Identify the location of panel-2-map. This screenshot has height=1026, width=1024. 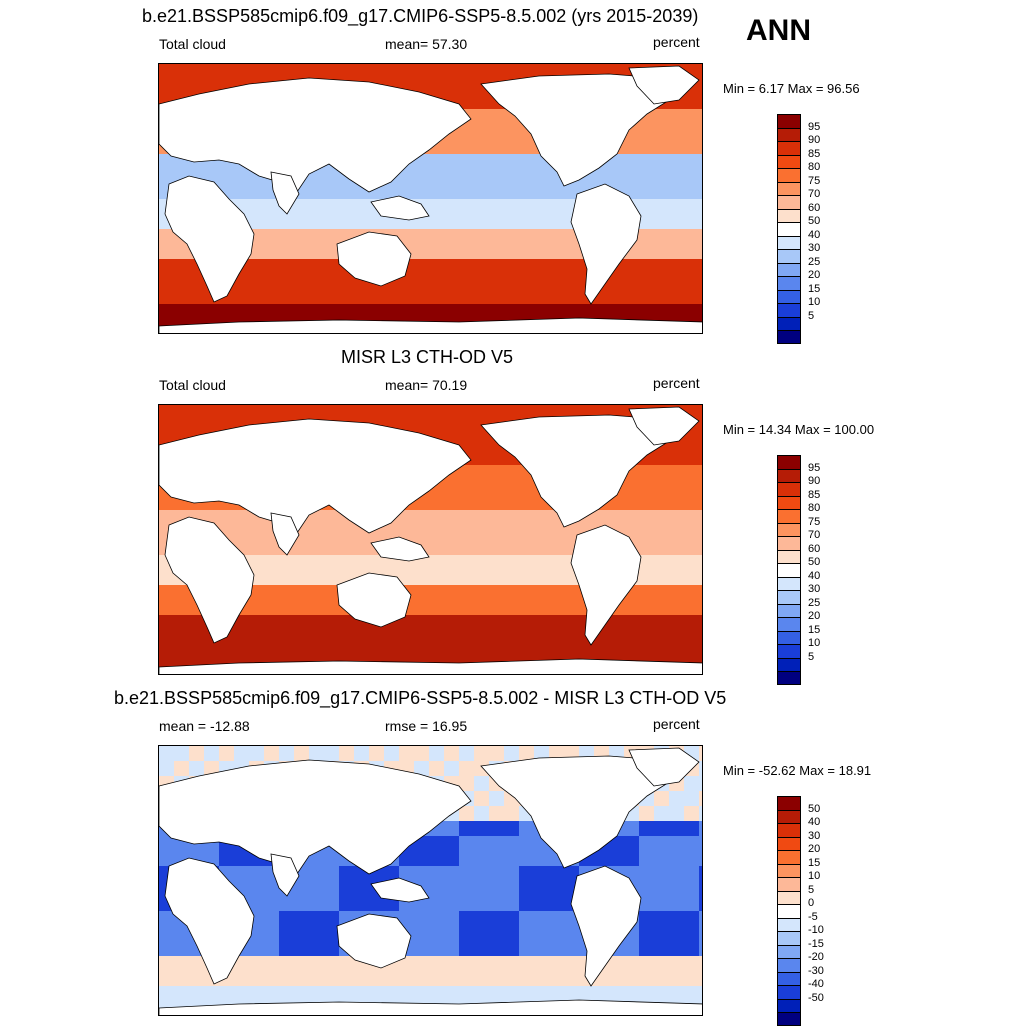
(430, 539).